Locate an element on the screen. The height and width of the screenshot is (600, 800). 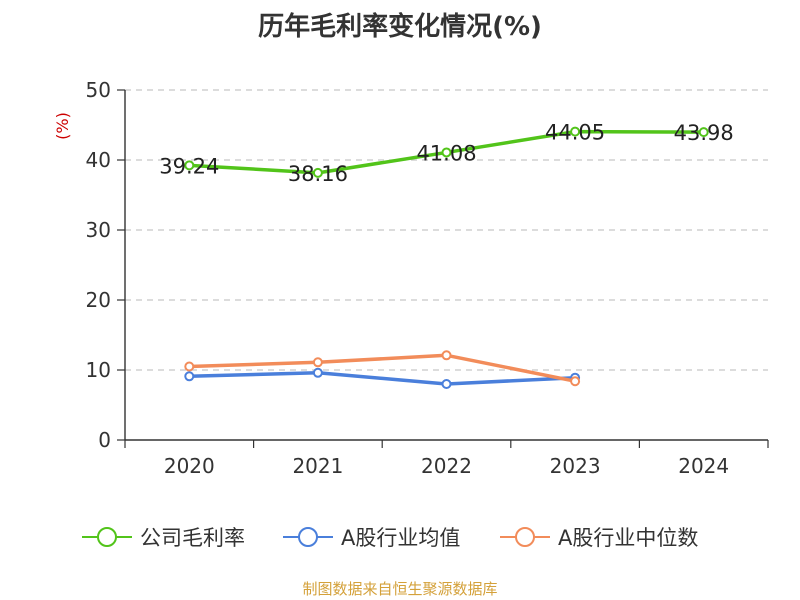
data-label: 38.16 is located at coordinates (318, 174).